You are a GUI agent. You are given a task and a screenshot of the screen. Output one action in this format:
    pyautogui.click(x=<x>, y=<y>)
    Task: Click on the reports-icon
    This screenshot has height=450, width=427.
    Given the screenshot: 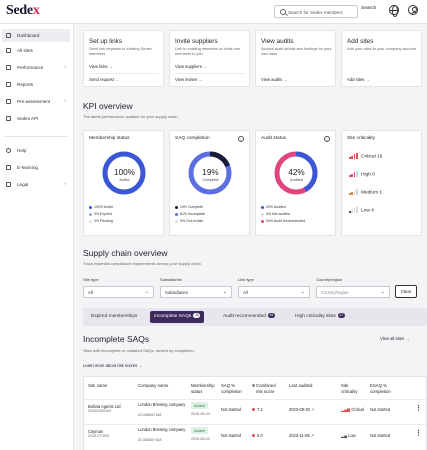 What is the action you would take?
    pyautogui.click(x=8, y=84)
    